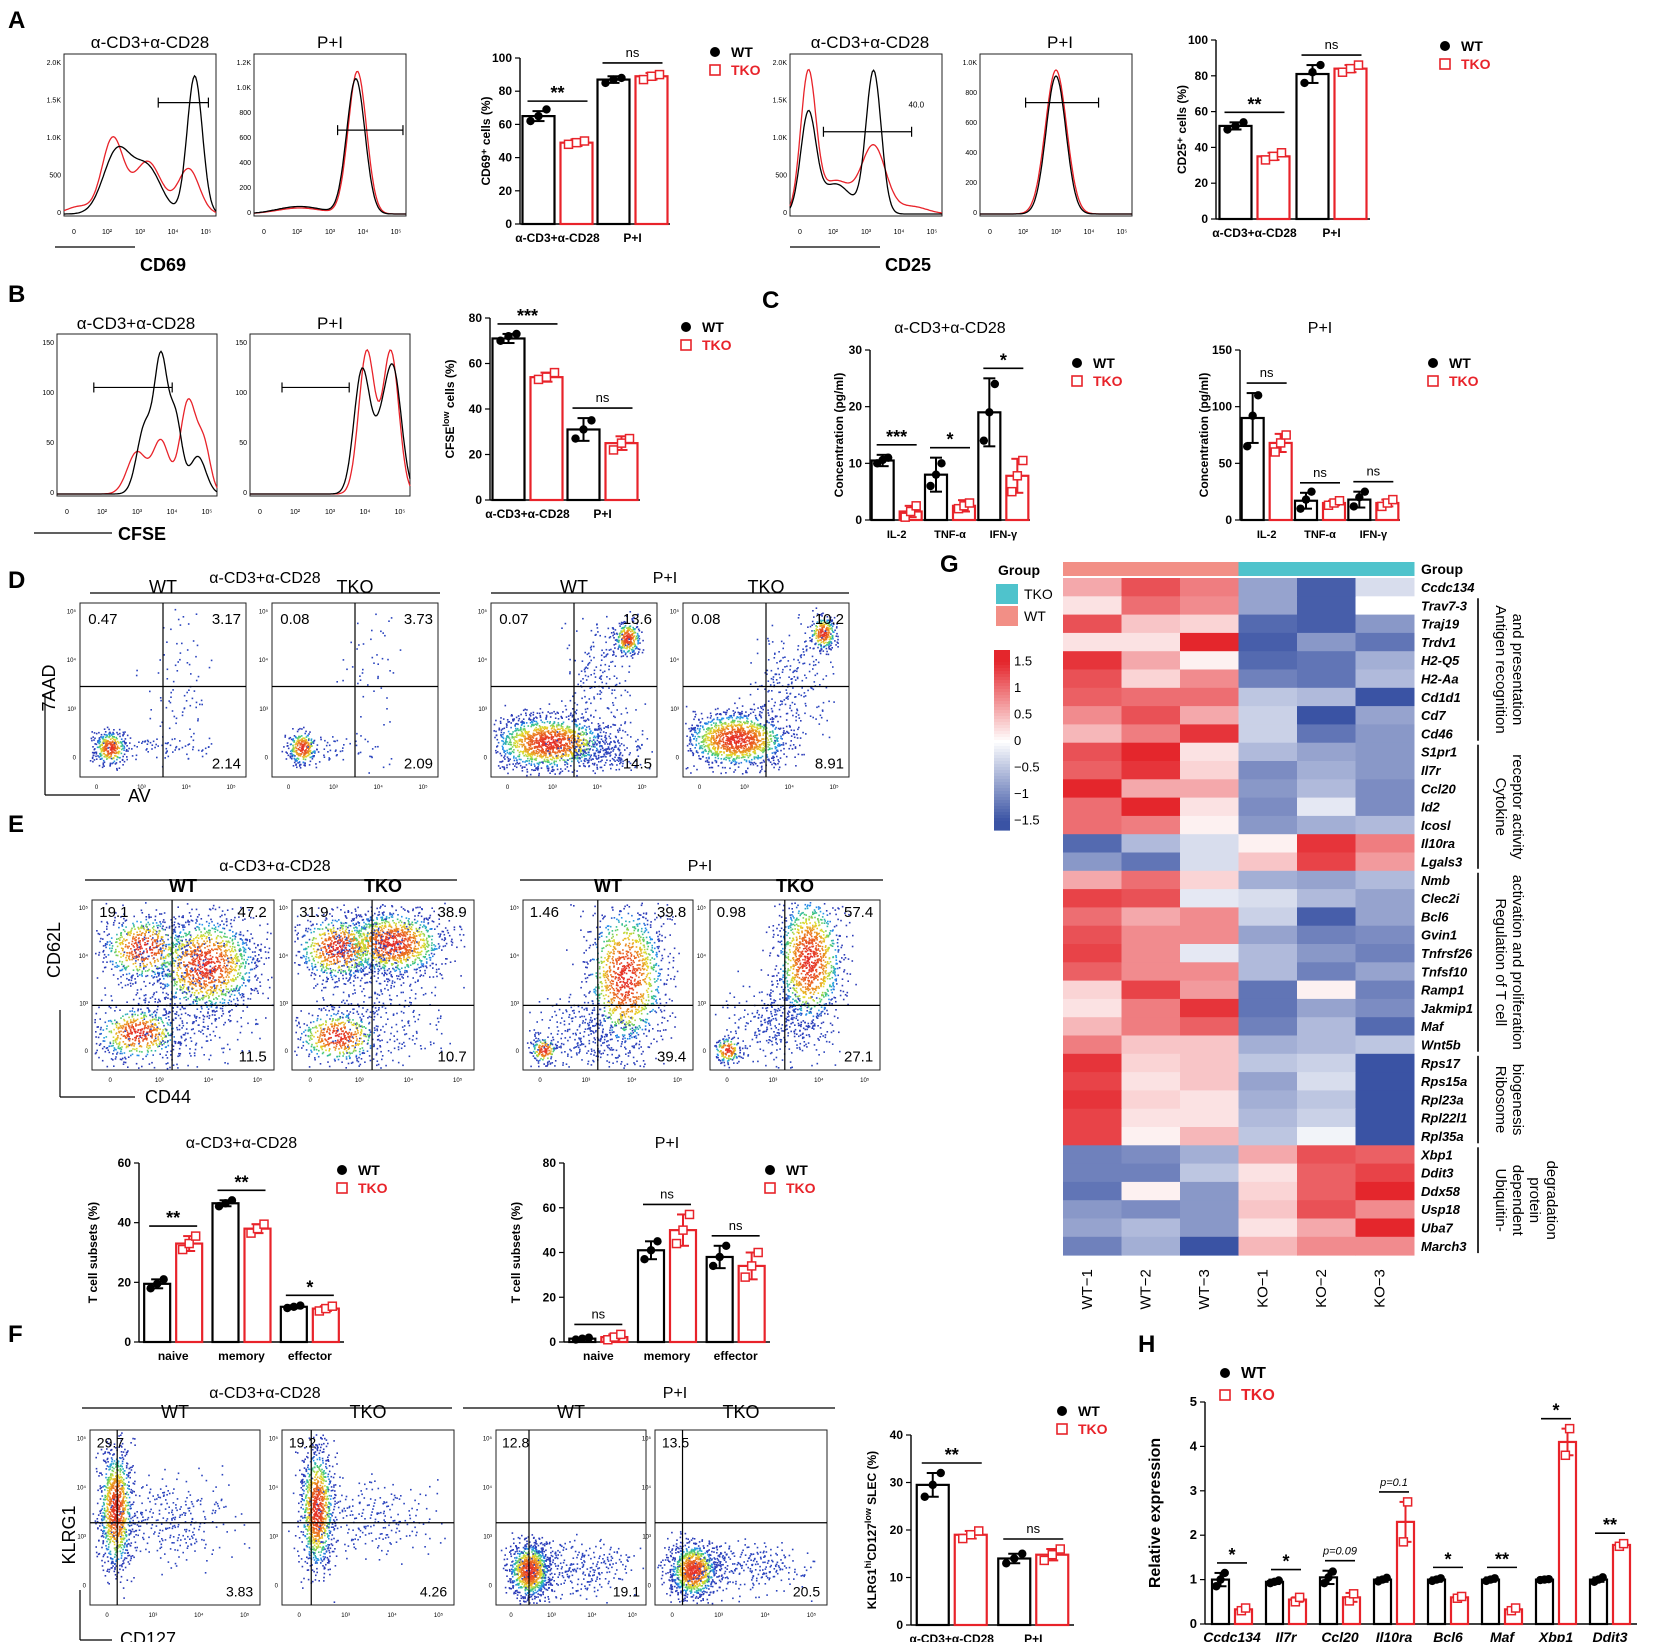  Describe the element at coordinates (1610, 1525) in the screenshot. I see `significance-label: **` at that location.